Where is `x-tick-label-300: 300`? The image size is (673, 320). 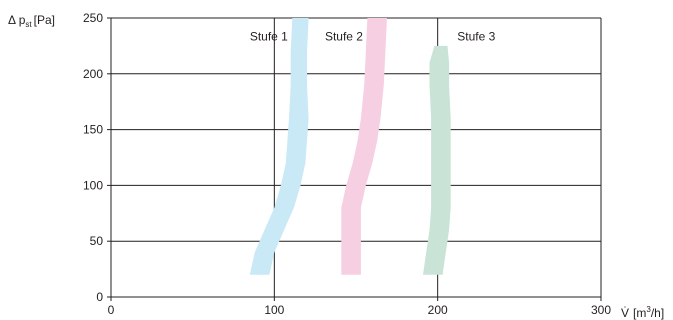
x-tick-label-300: 300 is located at coordinates (601, 310).